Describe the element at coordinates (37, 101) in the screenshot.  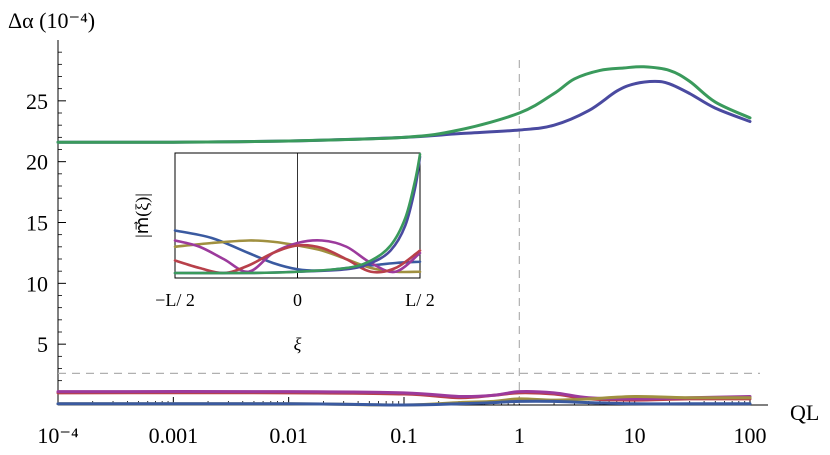
I see `y-tick-label: 25` at that location.